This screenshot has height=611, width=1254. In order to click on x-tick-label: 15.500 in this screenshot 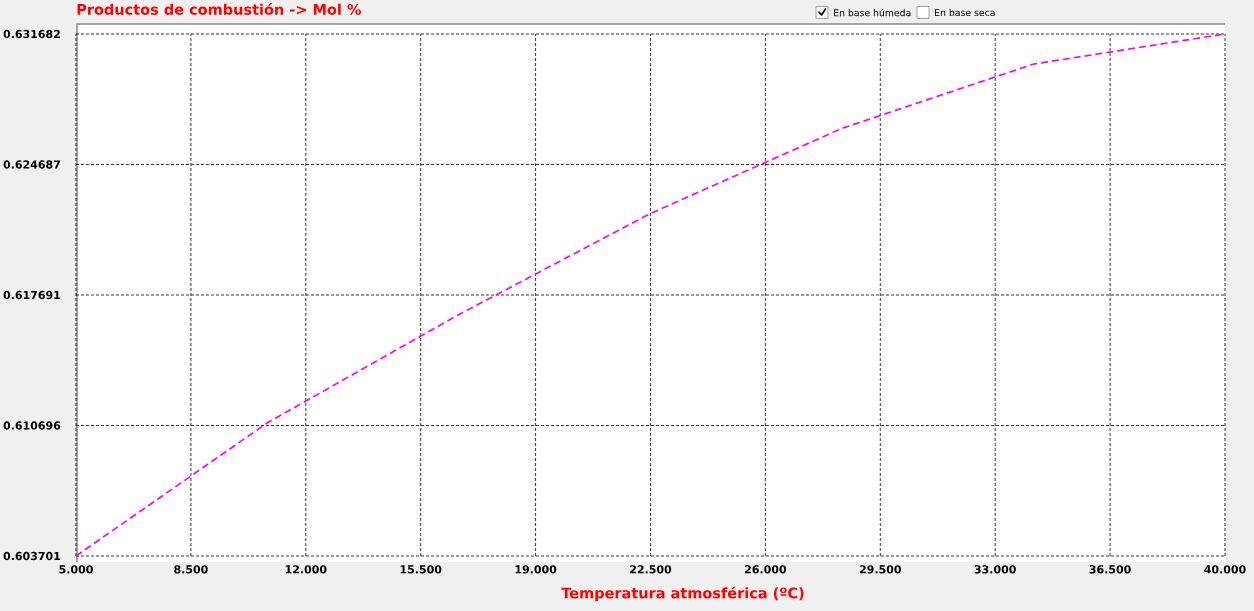, I will do `click(421, 569)`.